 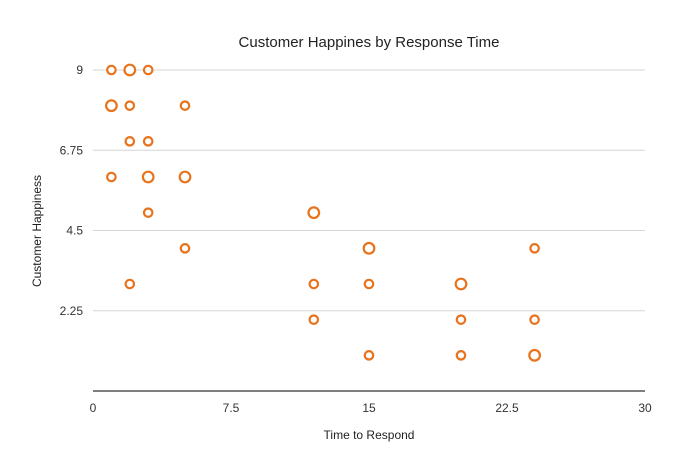 I want to click on chart-title: Customer Happines by Response Time, so click(x=369, y=42).